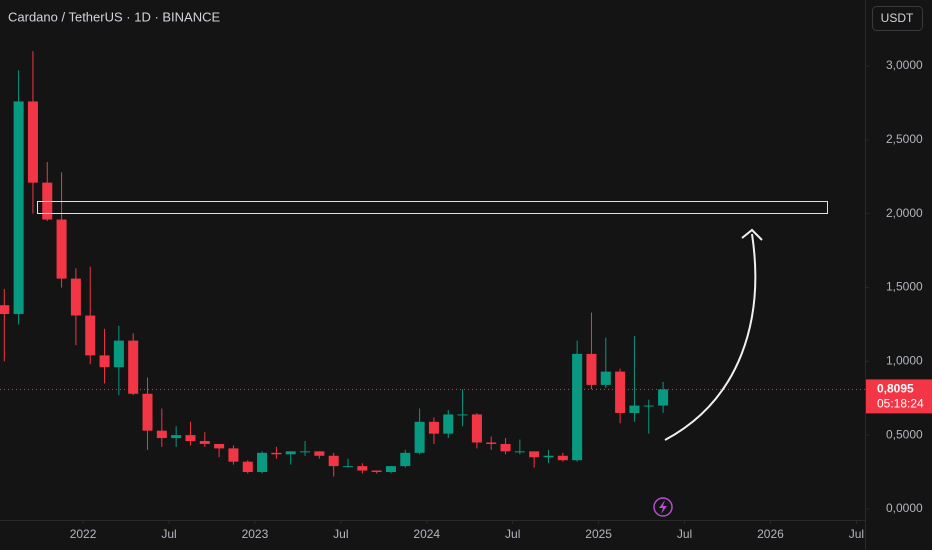 The width and height of the screenshot is (932, 550). Describe the element at coordinates (710, 337) in the screenshot. I see `arrow-curve` at that location.